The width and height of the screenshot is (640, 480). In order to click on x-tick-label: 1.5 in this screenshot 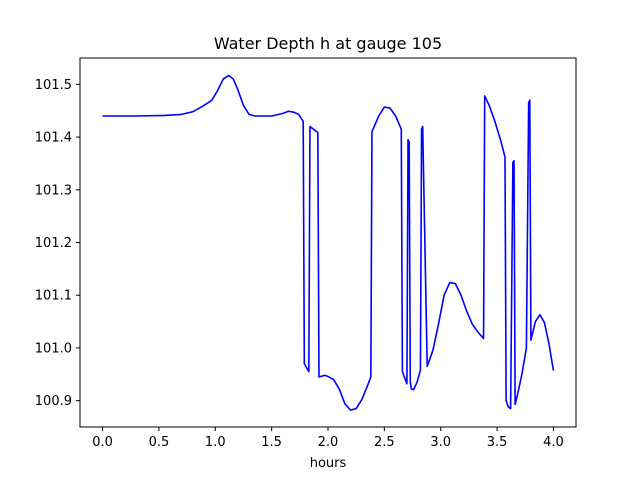, I will do `click(271, 442)`.